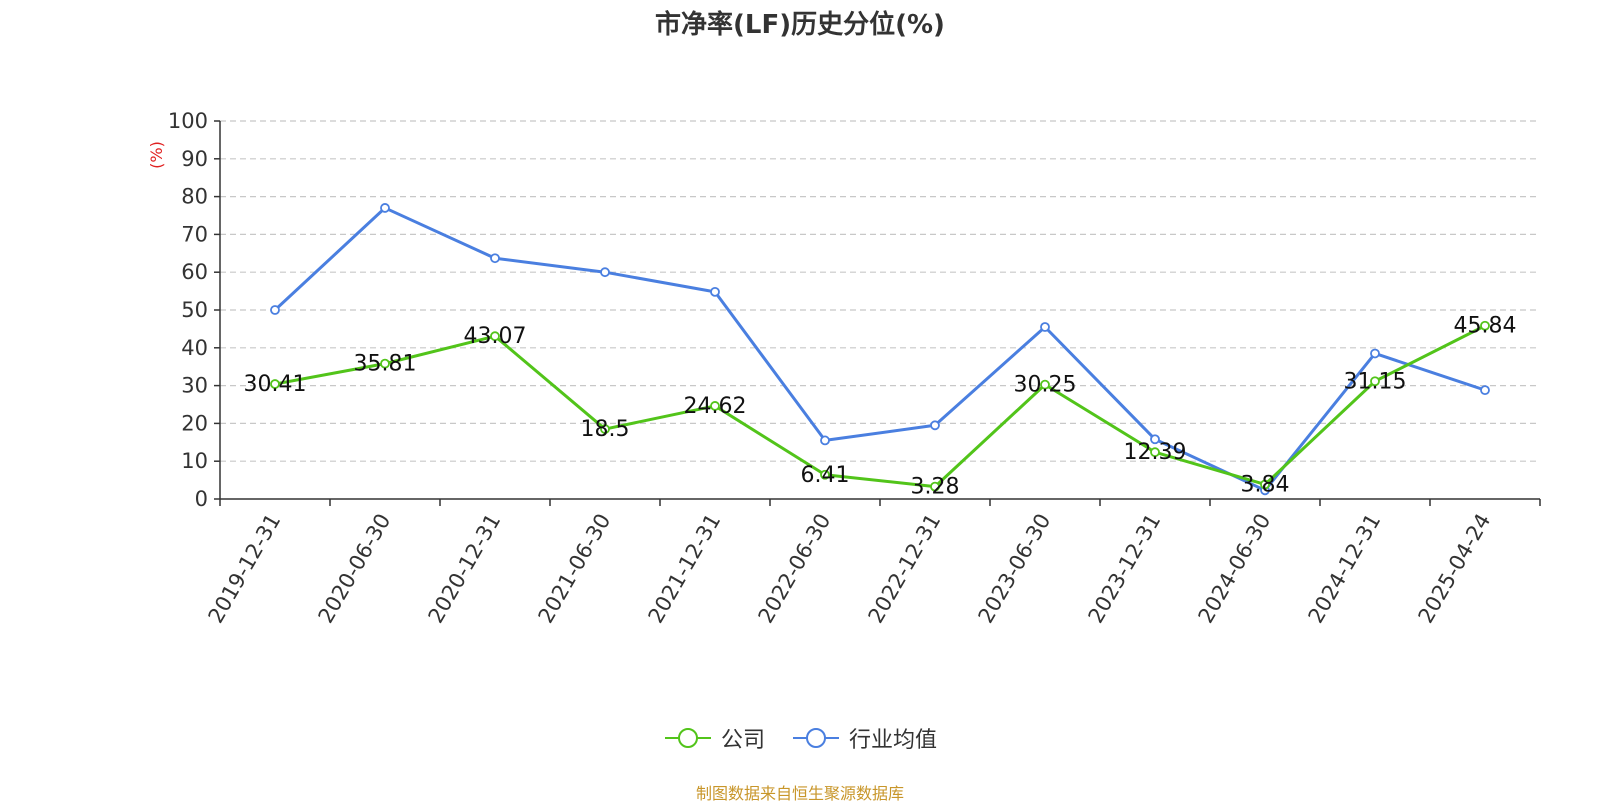  Describe the element at coordinates (800, 25) in the screenshot. I see `chart-title: 市净率(LF)历史分位(%)` at that location.